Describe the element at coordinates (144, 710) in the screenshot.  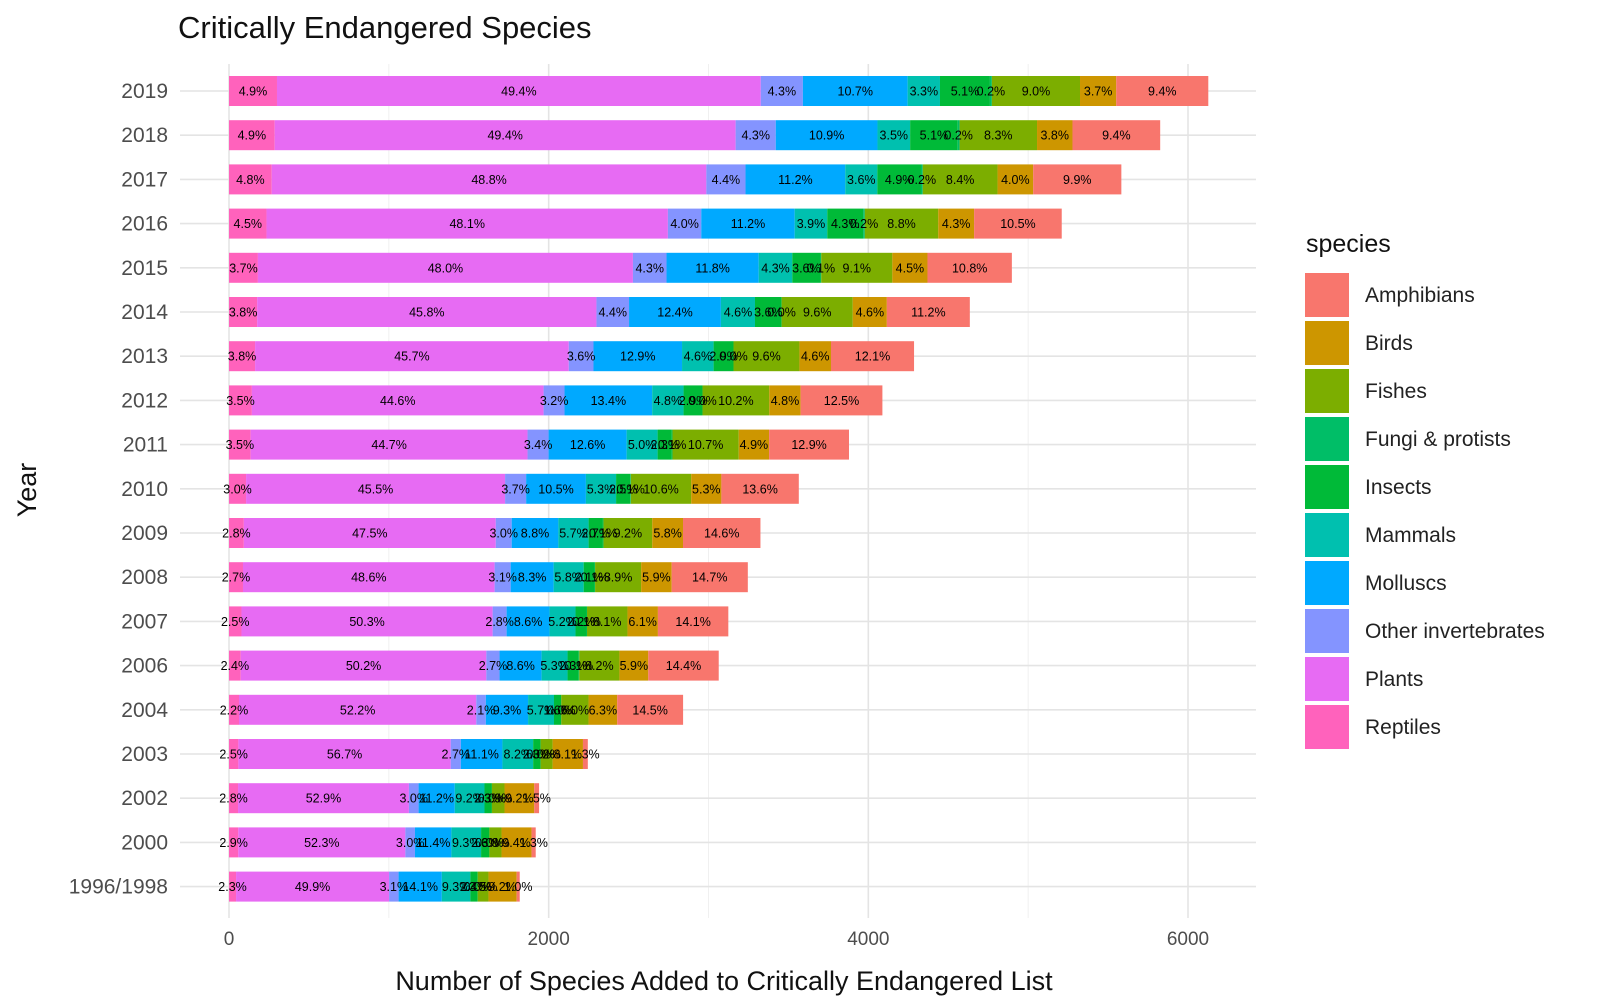
I see `y-tick-label: 2004` at that location.